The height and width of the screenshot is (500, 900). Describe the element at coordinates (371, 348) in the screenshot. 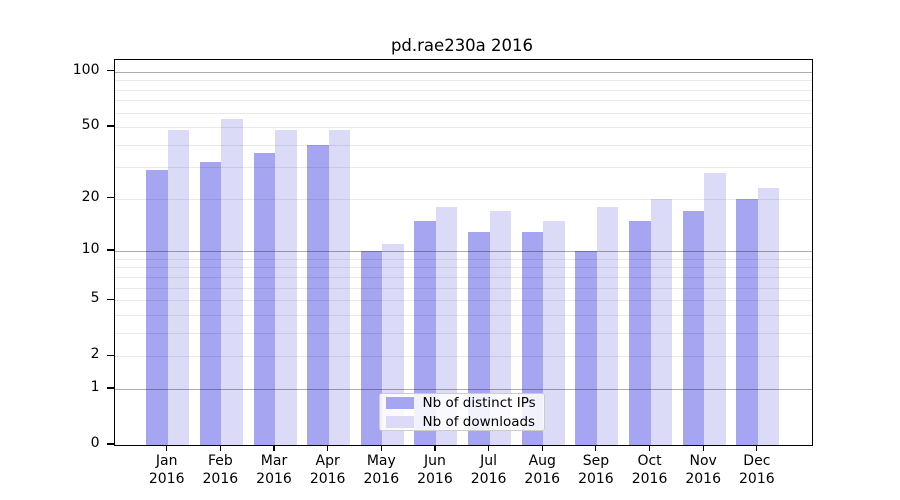

I see `bar-distinct-ips-may` at that location.